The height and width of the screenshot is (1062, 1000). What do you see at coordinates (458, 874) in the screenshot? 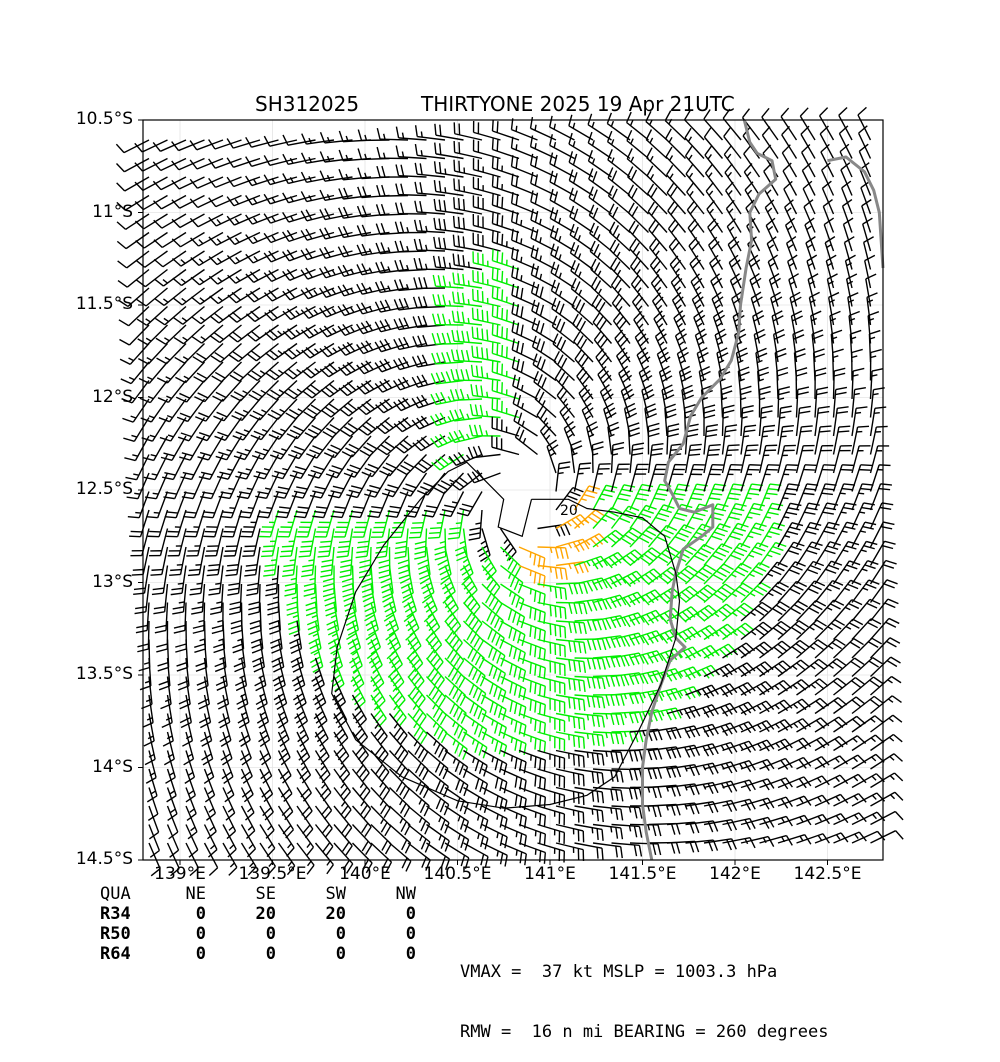
I see `lon-tick-label: 140.5°E` at bounding box center [458, 874].